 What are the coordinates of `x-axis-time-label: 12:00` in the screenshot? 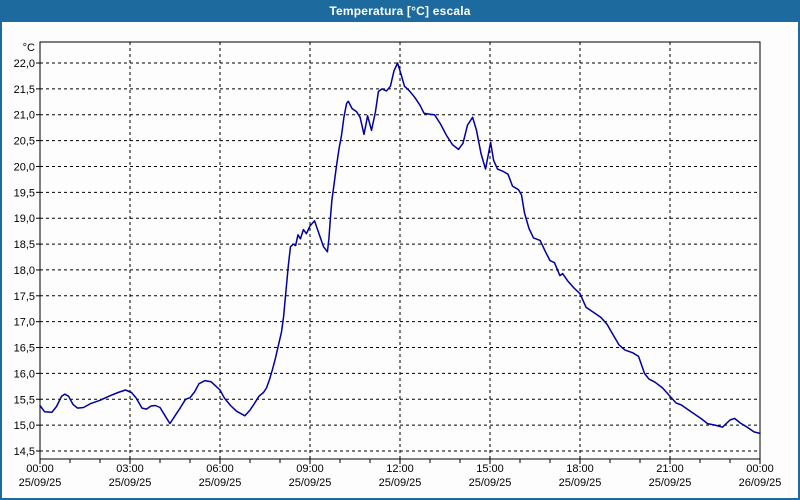 It's located at (400, 469).